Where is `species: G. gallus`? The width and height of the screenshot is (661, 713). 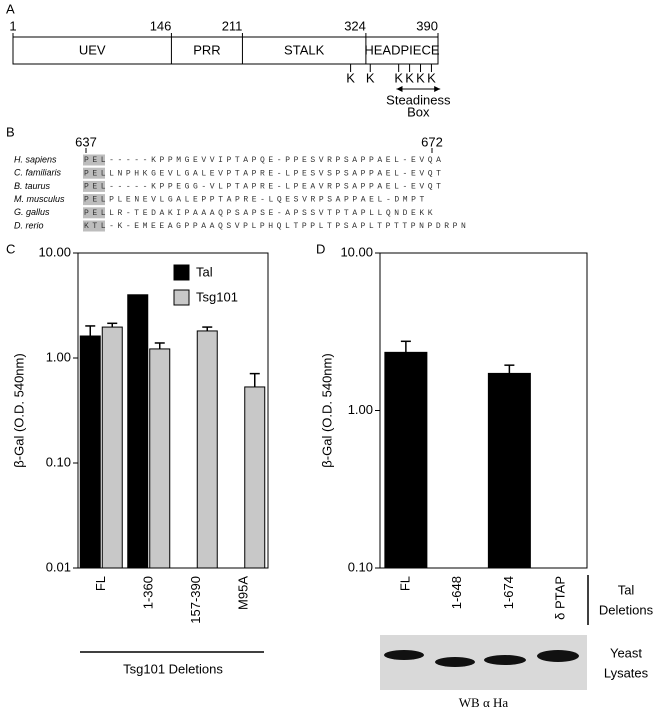 species: G. gallus is located at coordinates (32, 212).